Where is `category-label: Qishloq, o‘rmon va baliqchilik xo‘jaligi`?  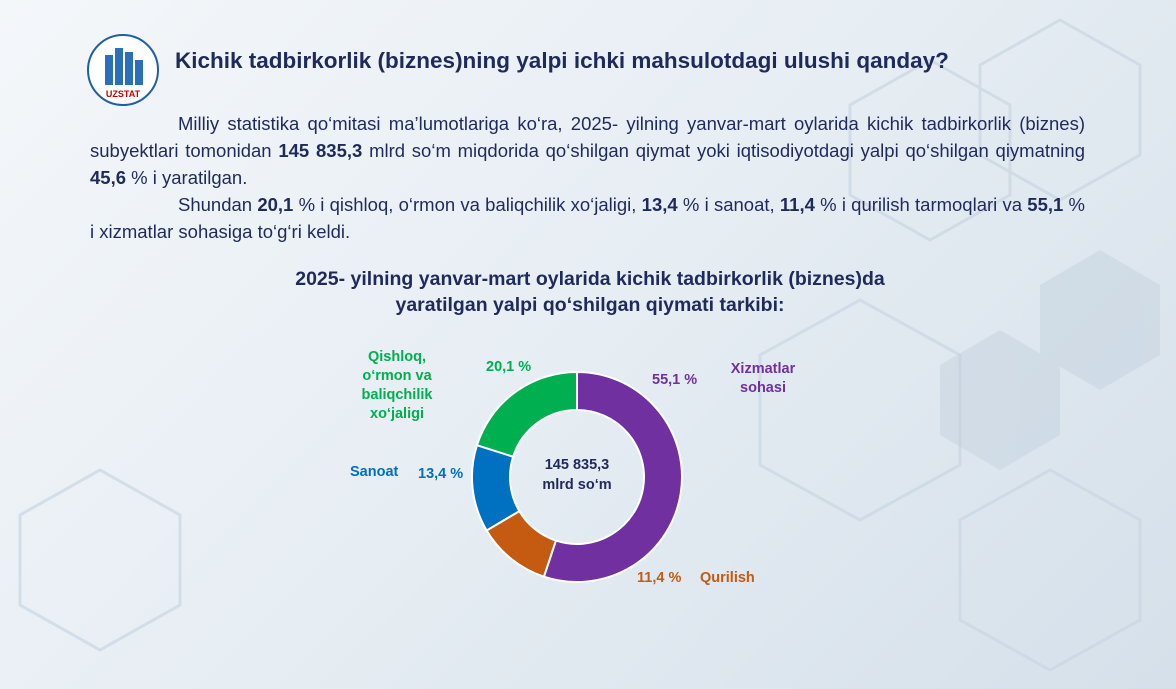 category-label: Qishloq, o‘rmon va baliqchilik xo‘jaligi is located at coordinates (397, 385).